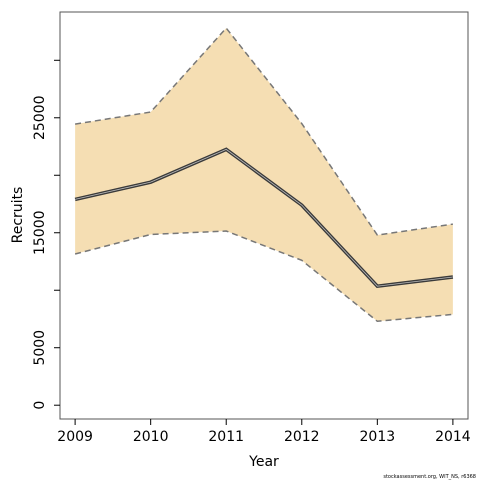 This screenshot has height=480, width=480. I want to click on footnote: stockassessment.org, WIT_NS, r6368, so click(429, 477).